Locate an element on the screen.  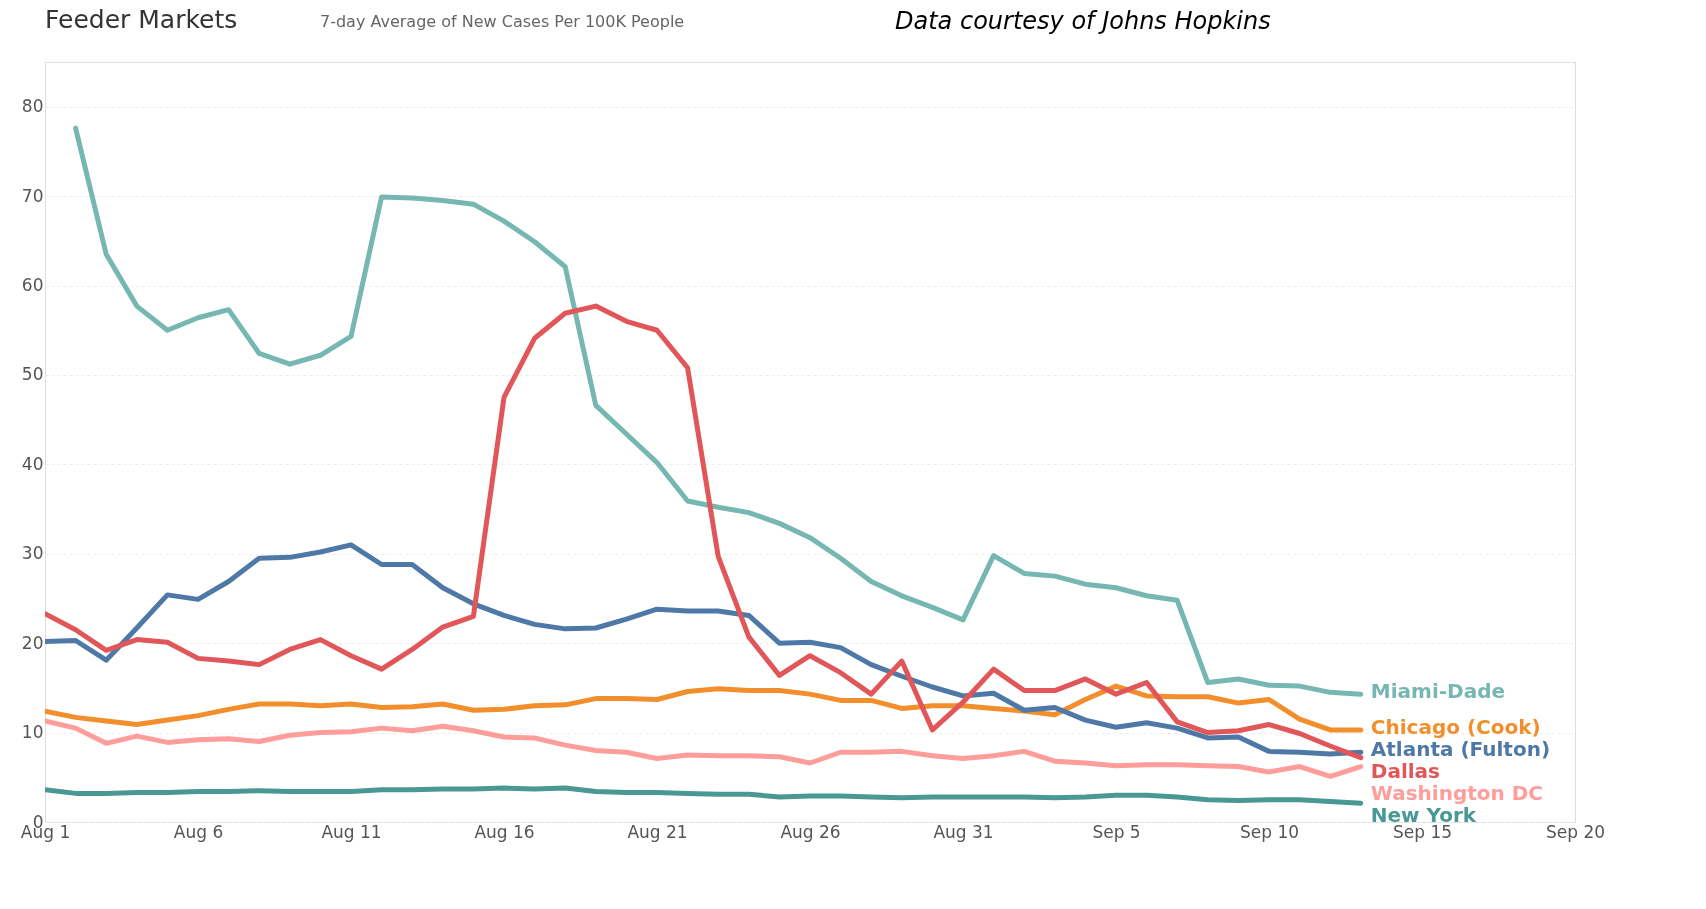
chart-subtitle: 7-day Average of New Cases Per 100K People is located at coordinates (502, 21).